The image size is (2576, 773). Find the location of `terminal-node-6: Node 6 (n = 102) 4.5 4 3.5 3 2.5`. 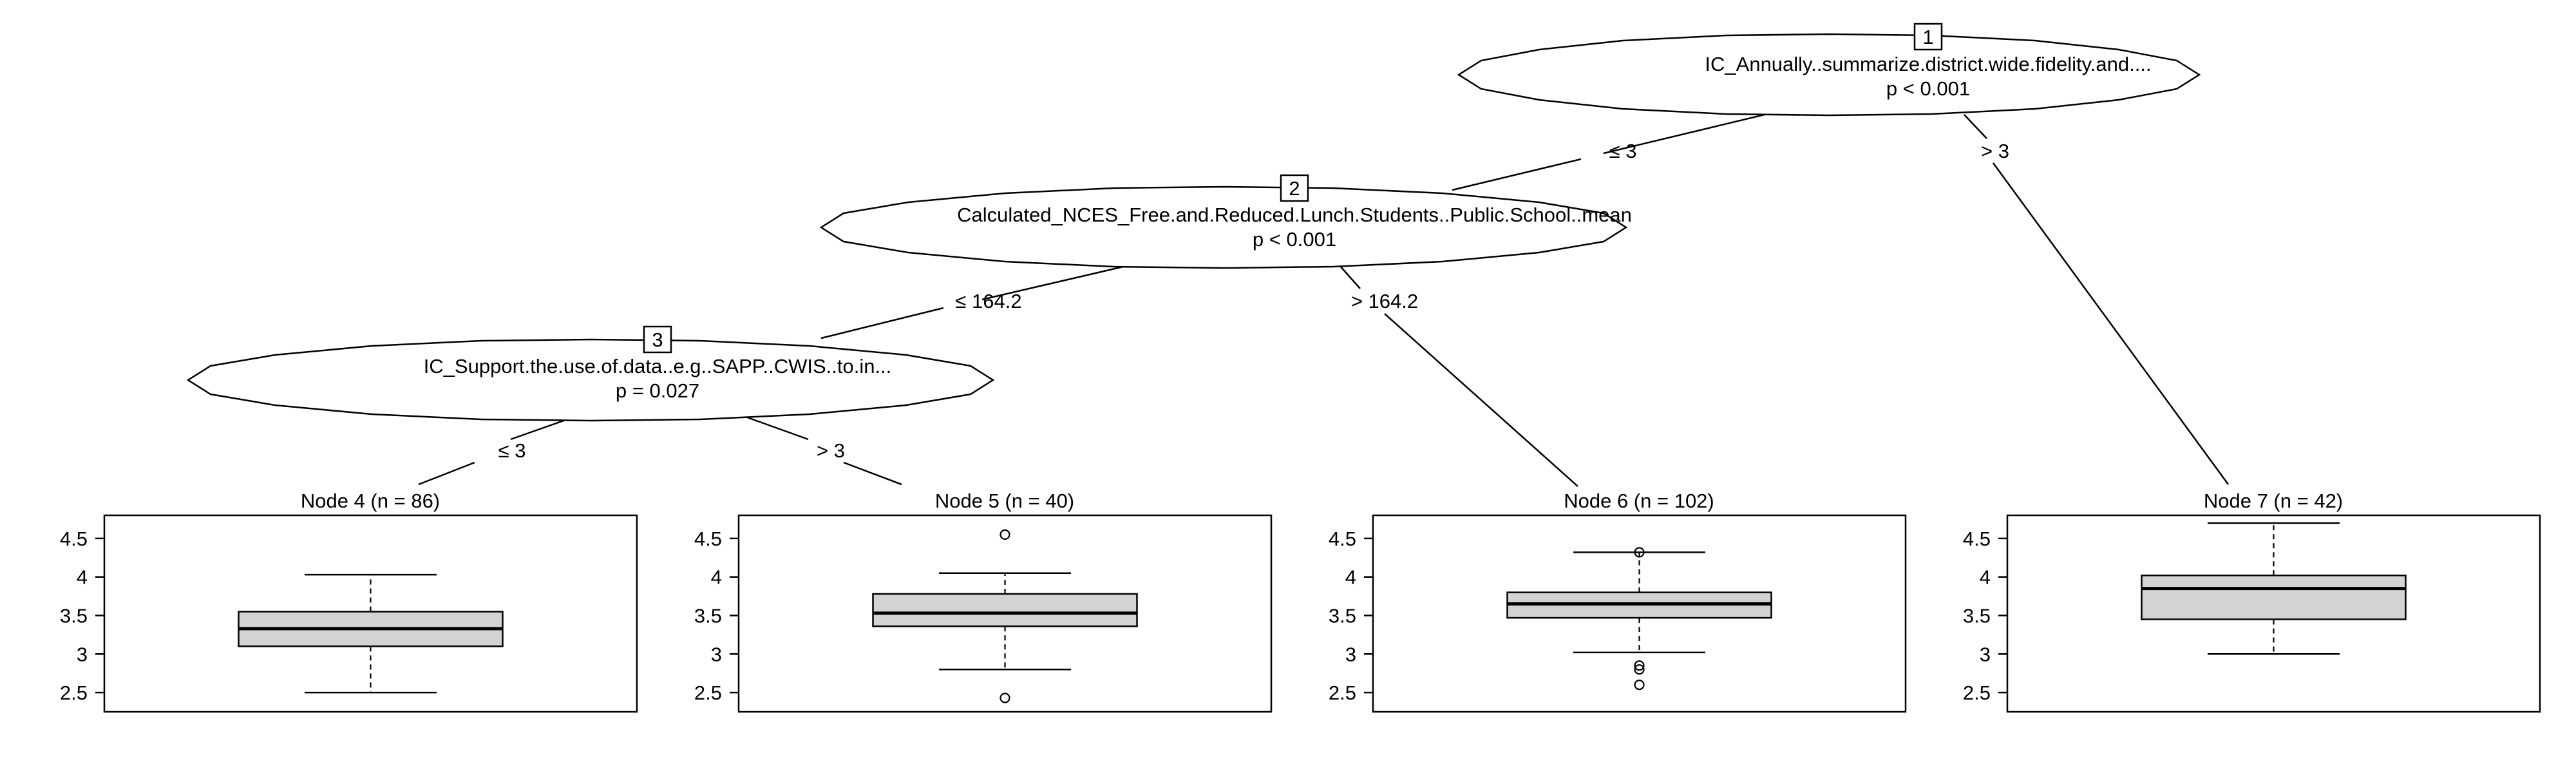

terminal-node-6: Node 6 (n = 102) 4.5 4 3.5 3 2.5 is located at coordinates (1618, 601).